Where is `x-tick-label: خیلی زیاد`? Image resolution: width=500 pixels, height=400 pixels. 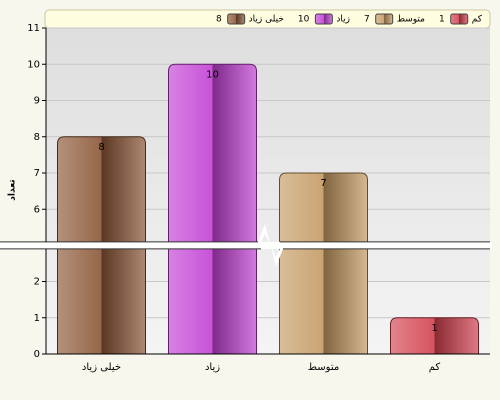 x-tick-label: خیلی زیاد is located at coordinates (101, 367).